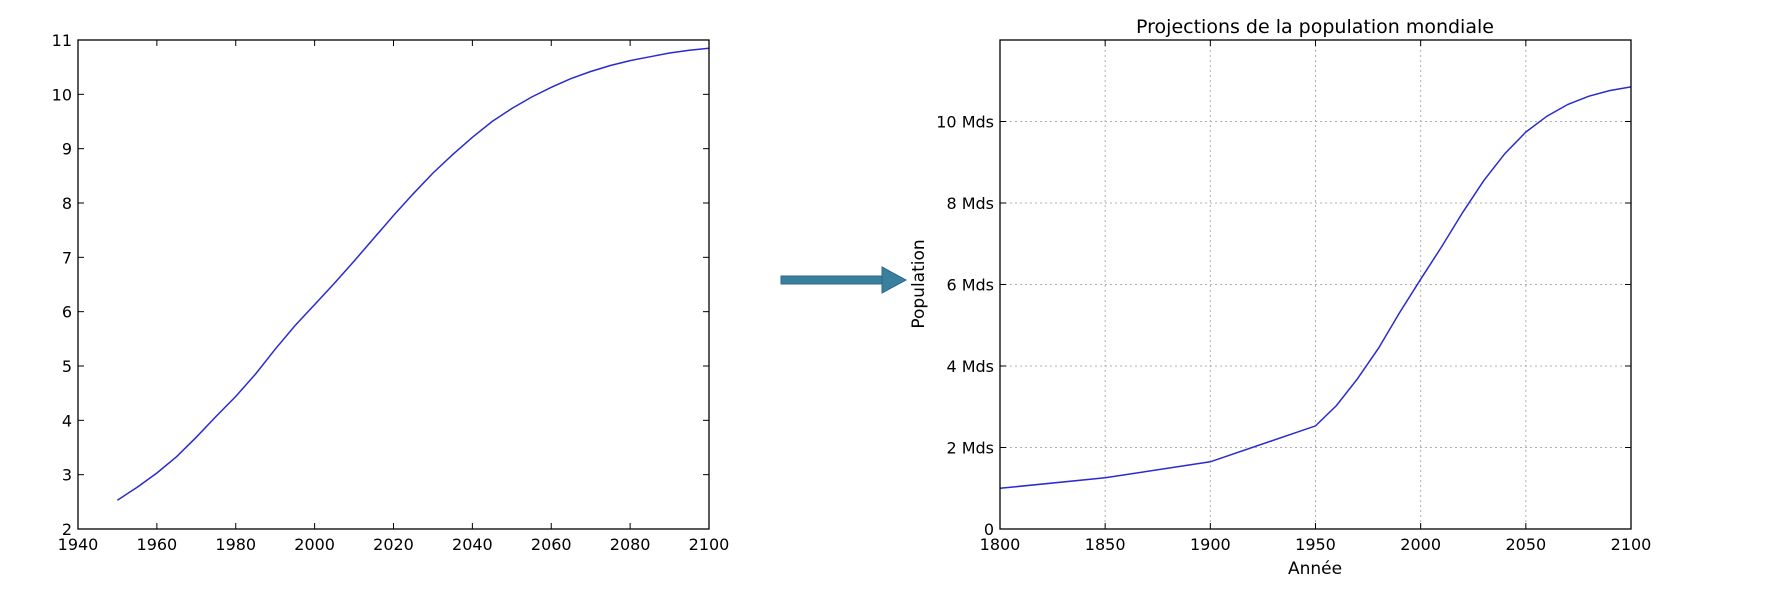  Describe the element at coordinates (67, 203) in the screenshot. I see `y-tick-label: 8` at that location.